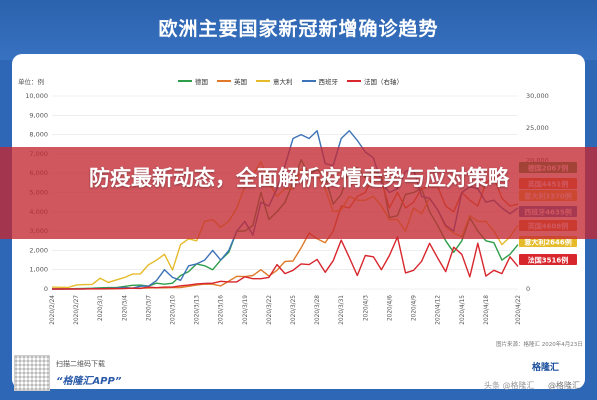  Describe the element at coordinates (193, 81) in the screenshot. I see `legend-item: 德国` at that location.